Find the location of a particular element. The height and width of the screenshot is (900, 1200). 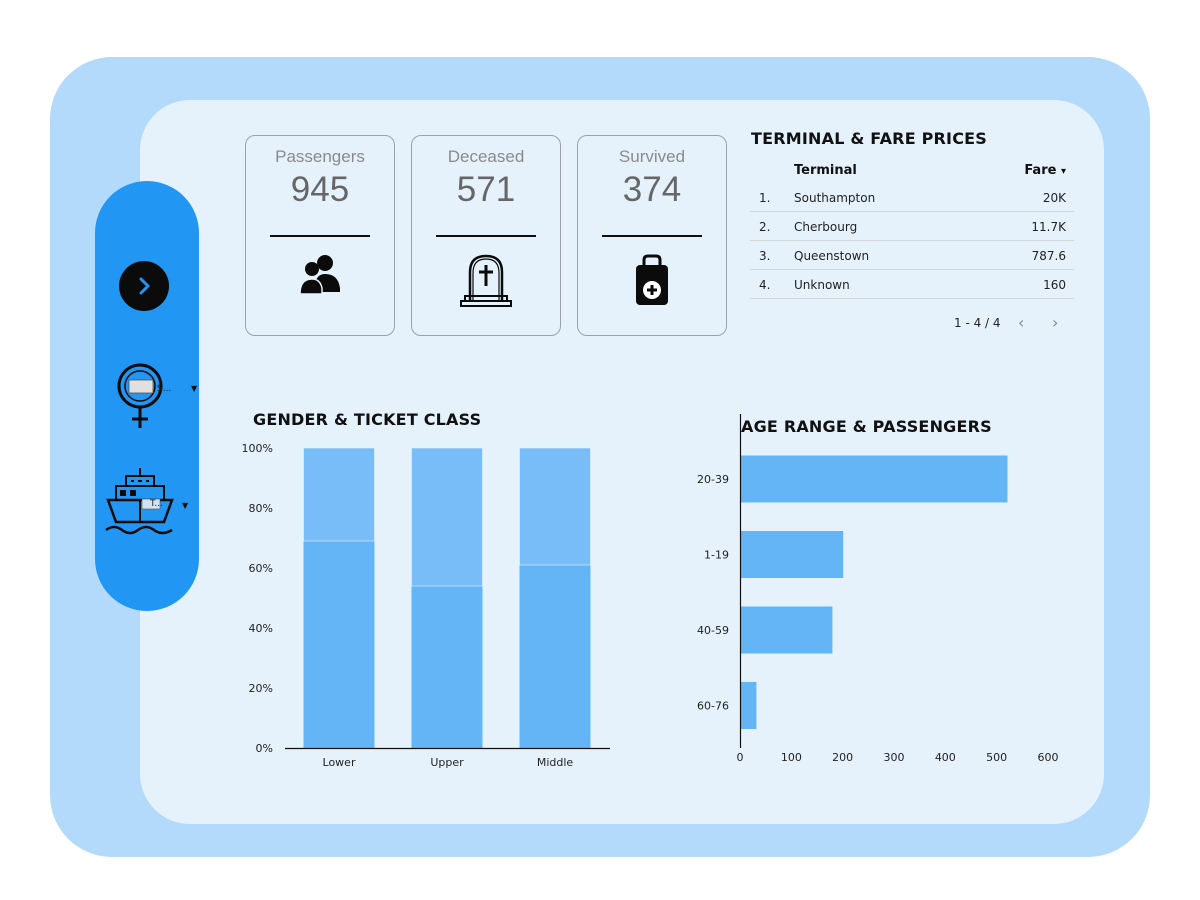

sidebar is located at coordinates (147, 396).